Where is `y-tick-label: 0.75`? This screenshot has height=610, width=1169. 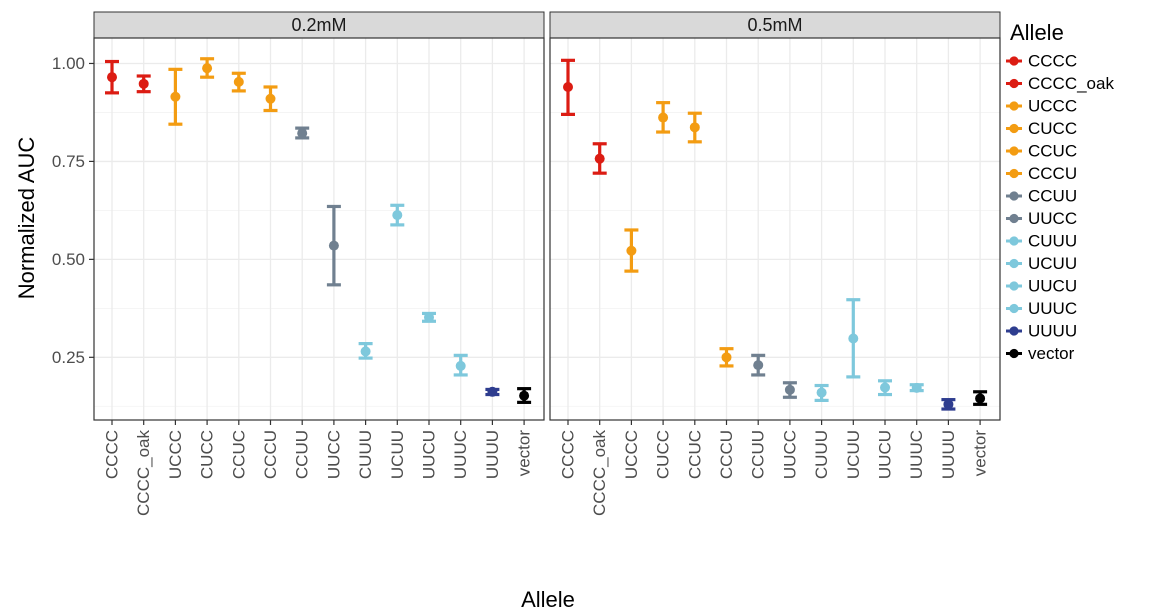 y-tick-label: 0.75 is located at coordinates (68, 161).